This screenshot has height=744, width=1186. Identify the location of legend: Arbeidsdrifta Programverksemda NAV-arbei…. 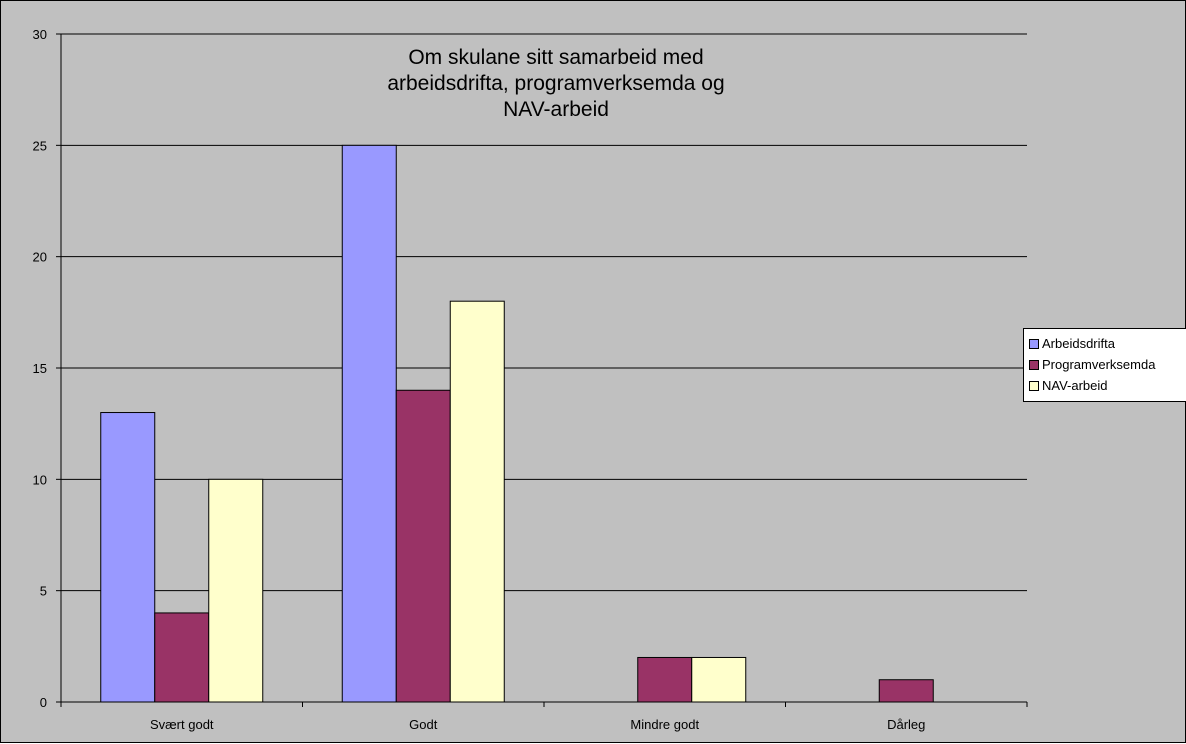
(1104, 365).